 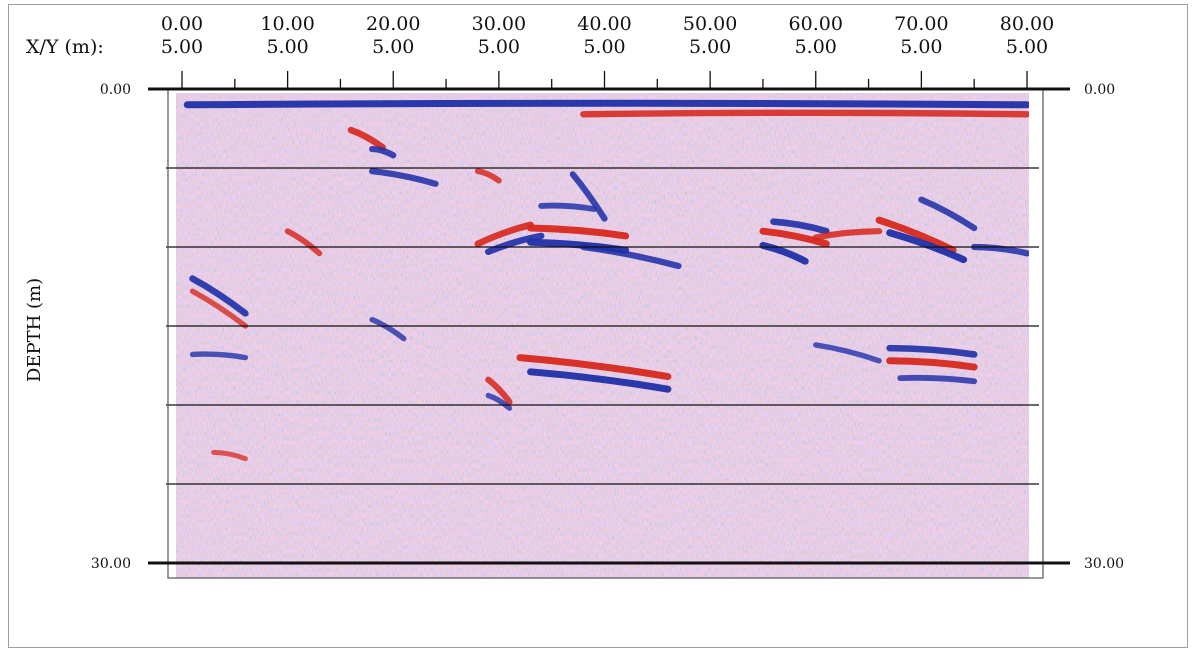 What do you see at coordinates (499, 24) in the screenshot?
I see `x-tick-label-top: 30.00` at bounding box center [499, 24].